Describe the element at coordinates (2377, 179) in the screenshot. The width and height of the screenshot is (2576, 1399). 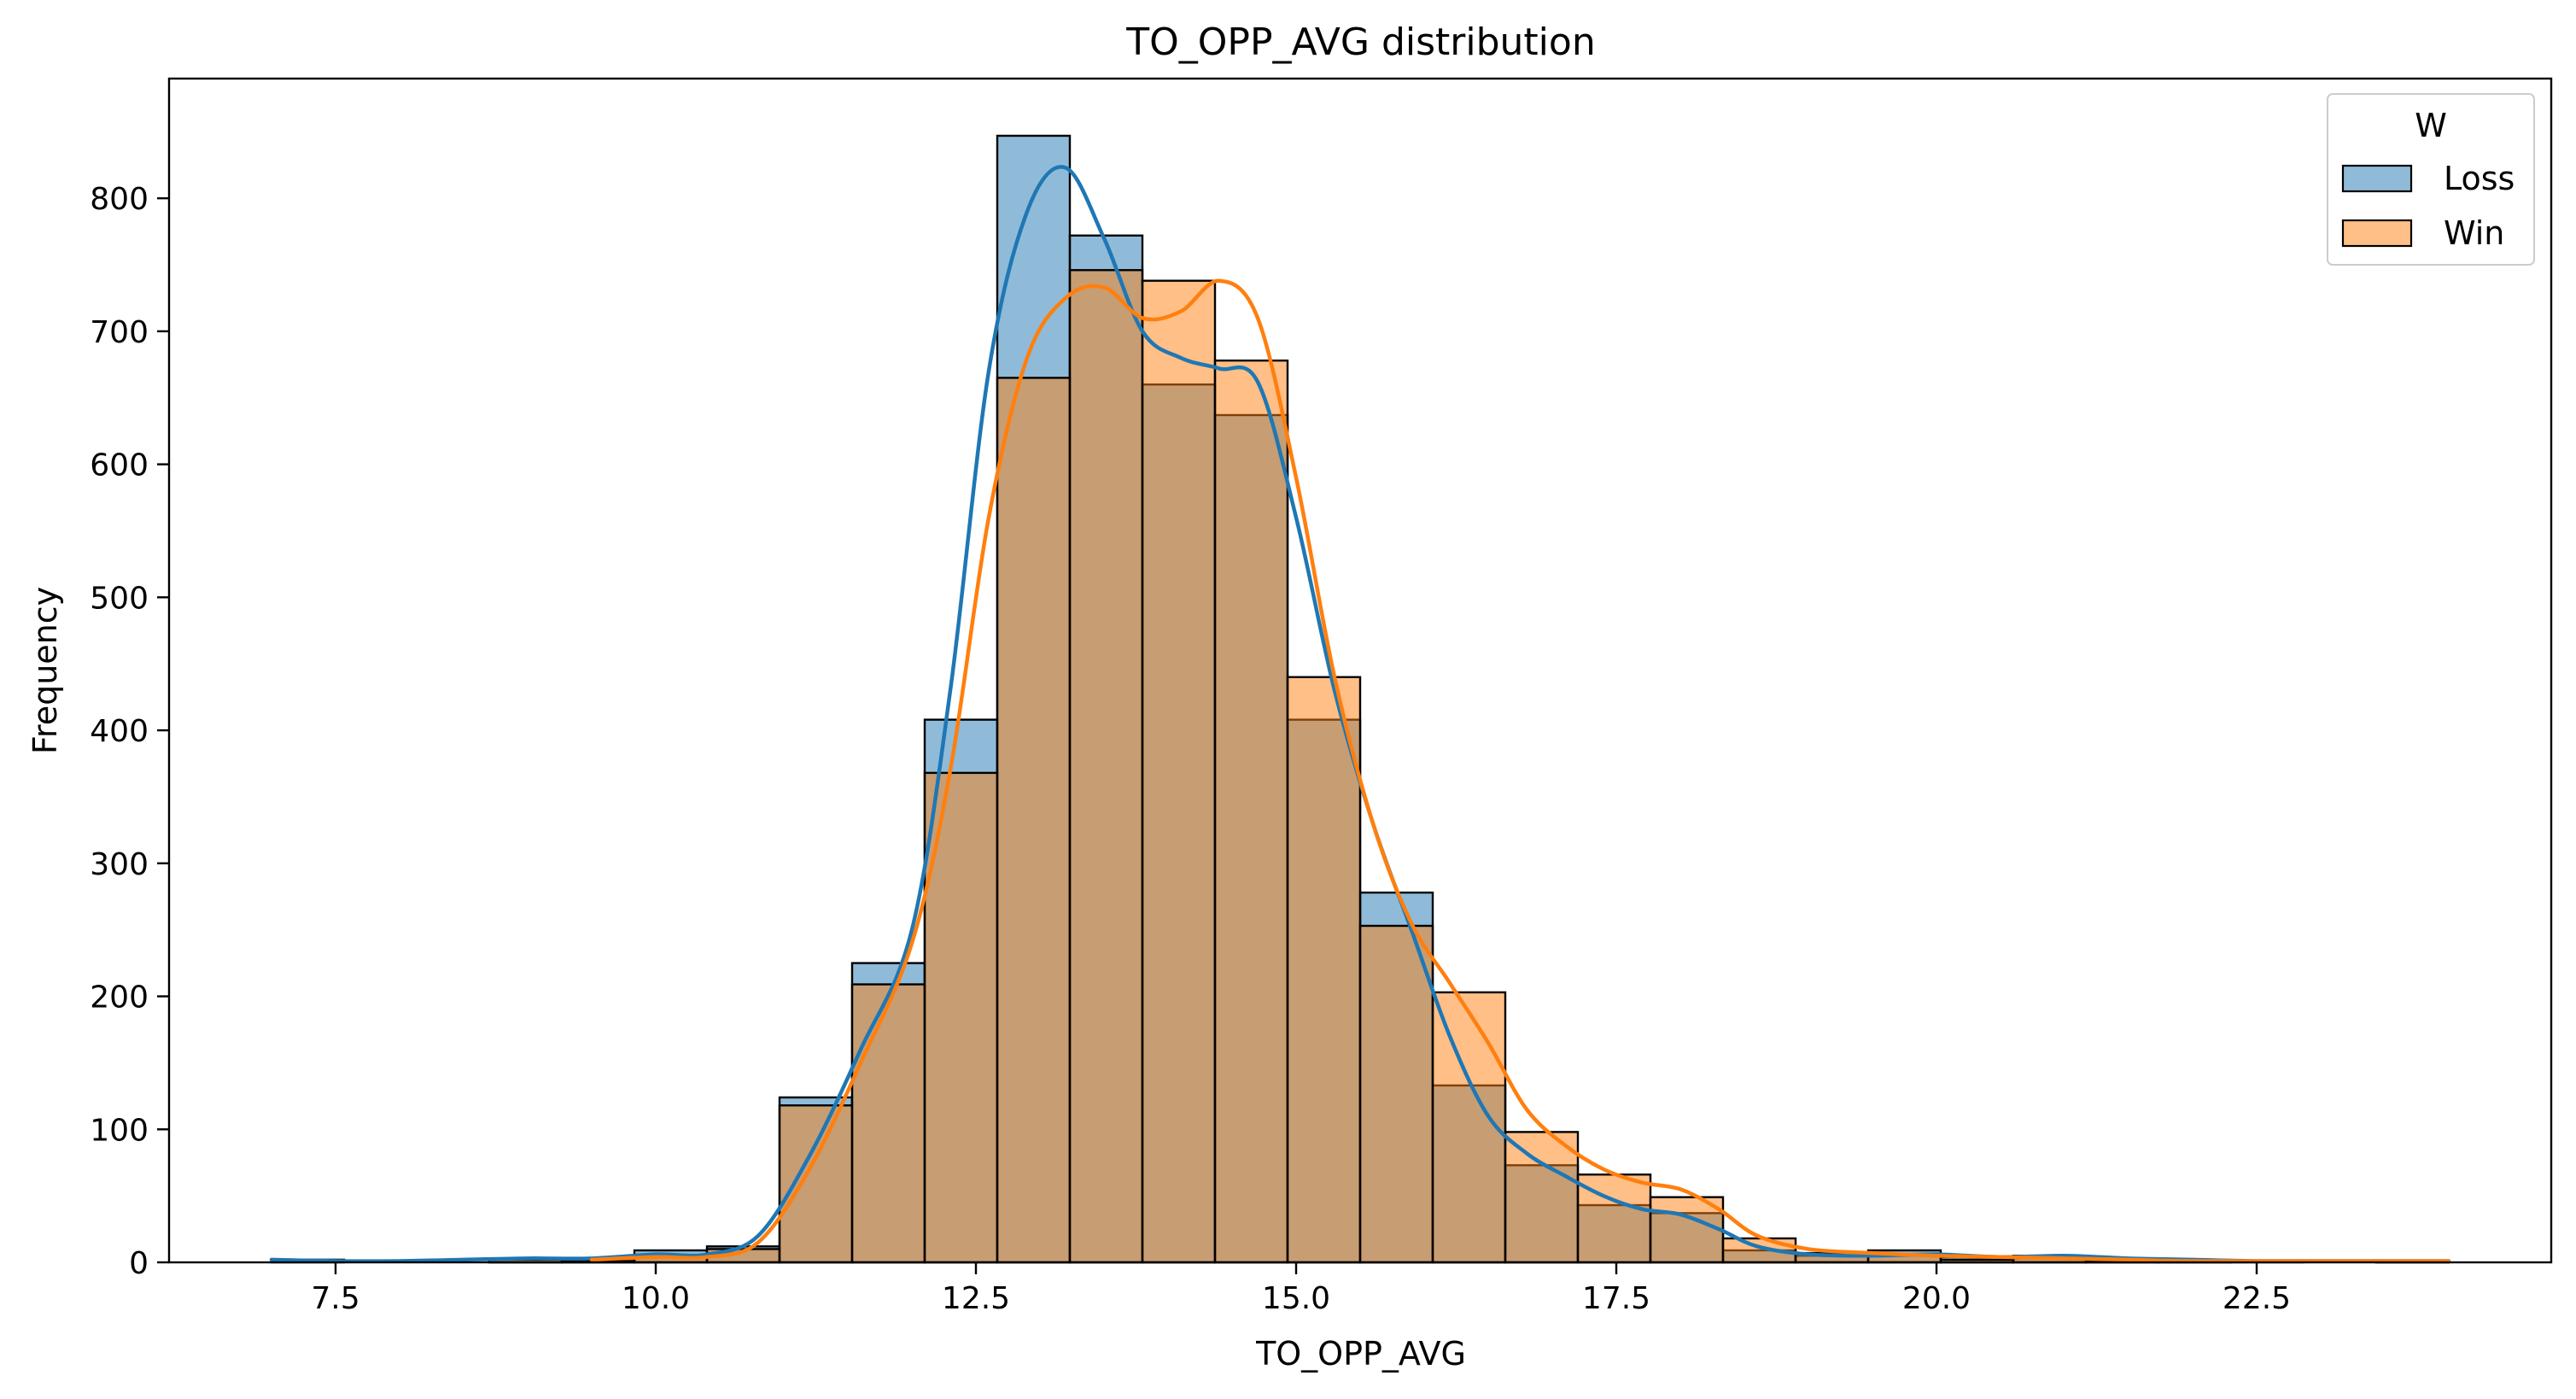
I see `legend-swatch-loss` at that location.